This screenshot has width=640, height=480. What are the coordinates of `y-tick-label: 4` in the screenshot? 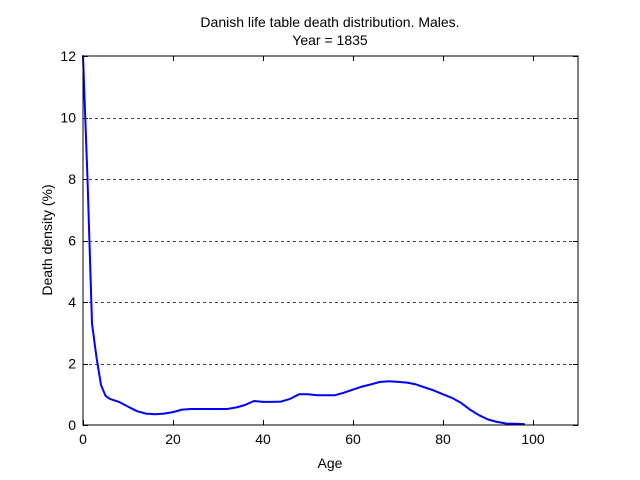 It's located at (72, 302).